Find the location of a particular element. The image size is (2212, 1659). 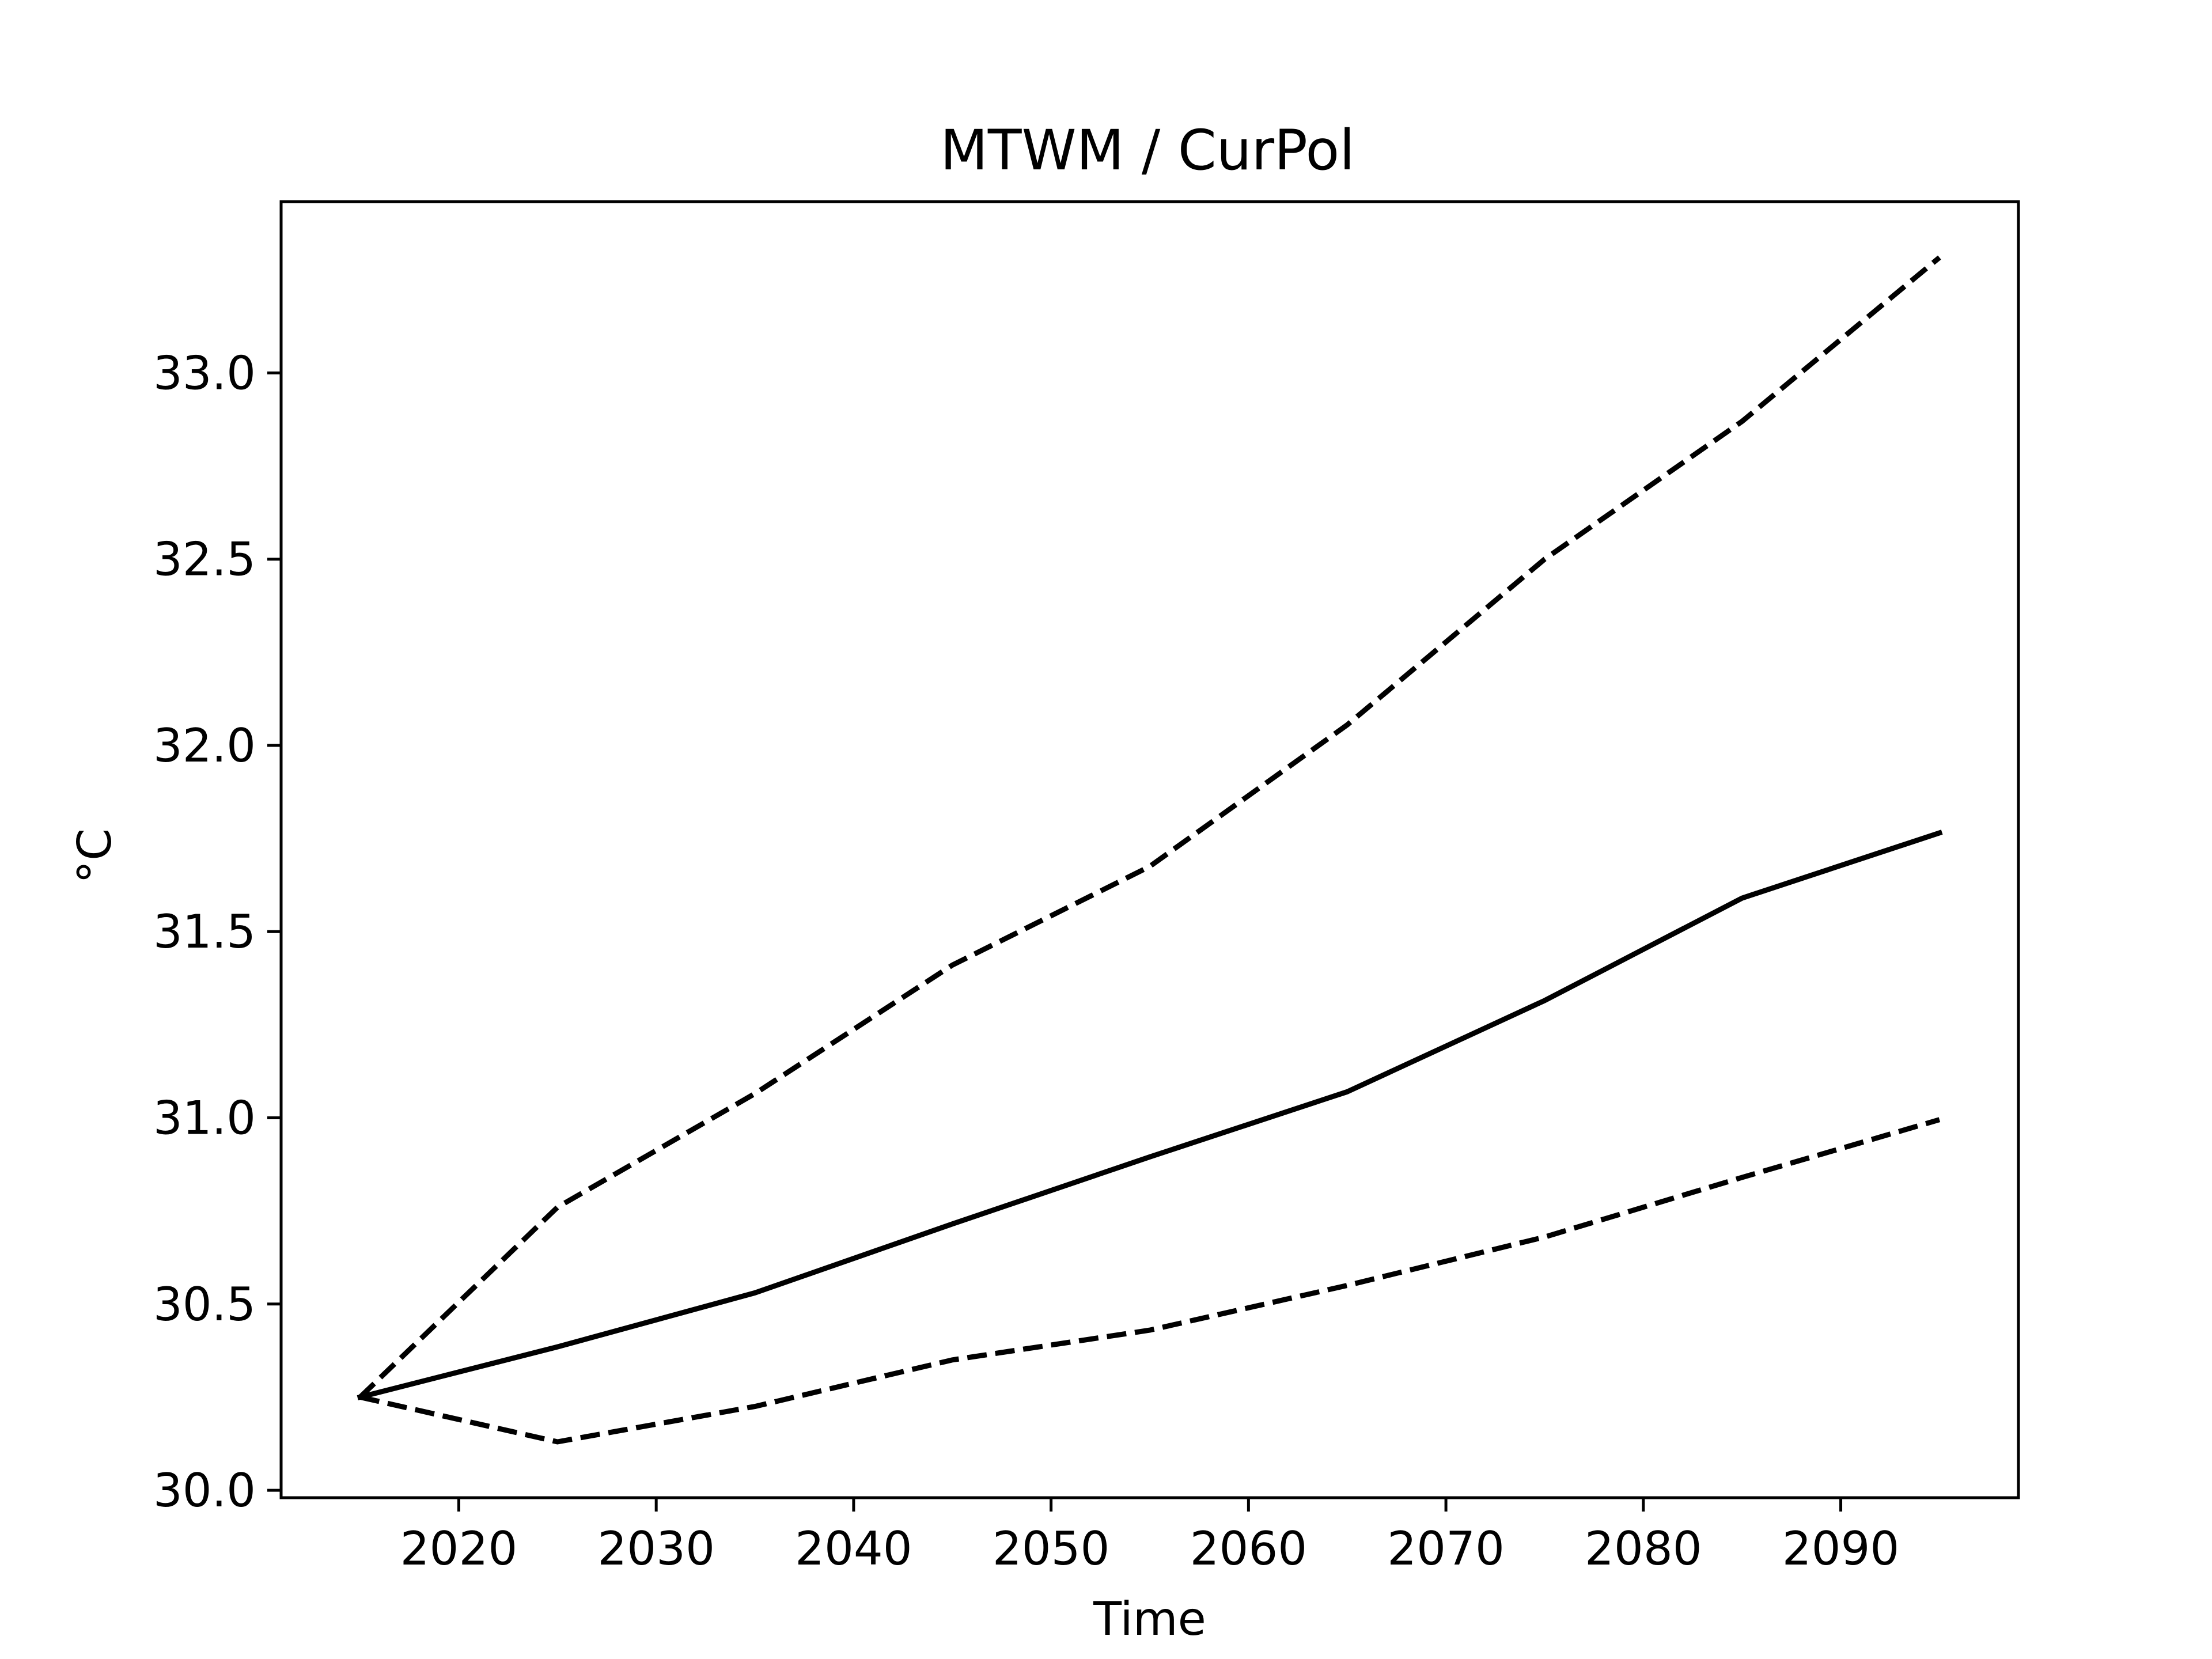

y-tick-label: 33.0 is located at coordinates (204, 373).